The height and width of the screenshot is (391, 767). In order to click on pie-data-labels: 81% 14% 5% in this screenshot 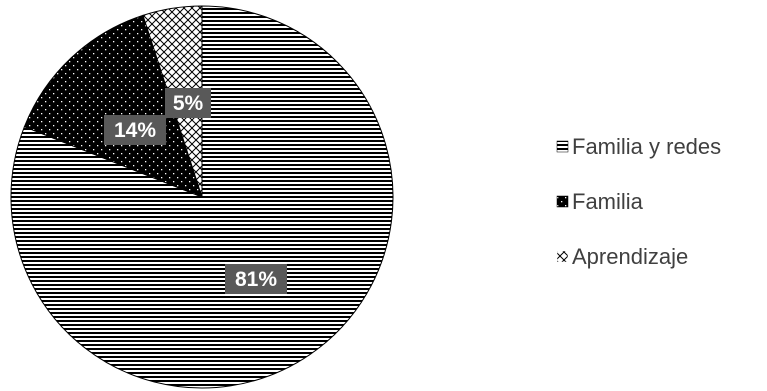, I will do `click(195, 191)`.